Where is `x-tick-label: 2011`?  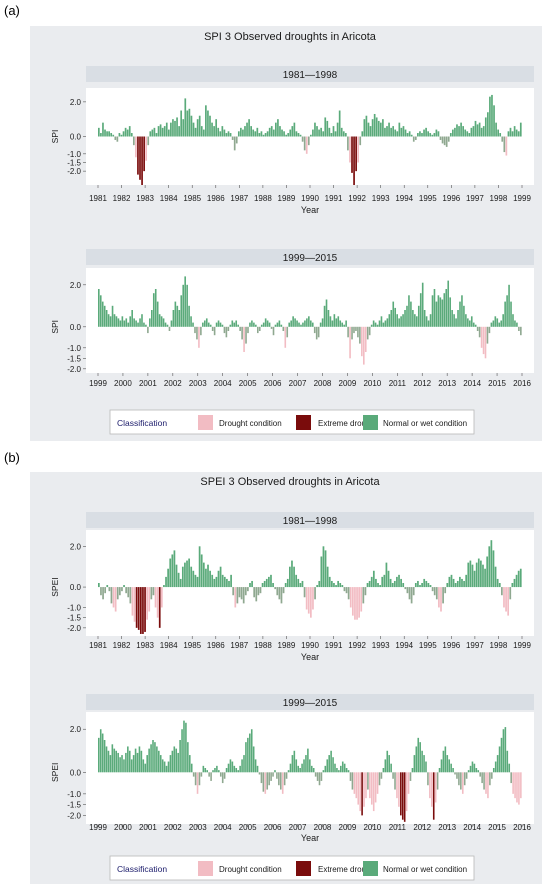 x-tick-label: 2011 is located at coordinates (398, 383).